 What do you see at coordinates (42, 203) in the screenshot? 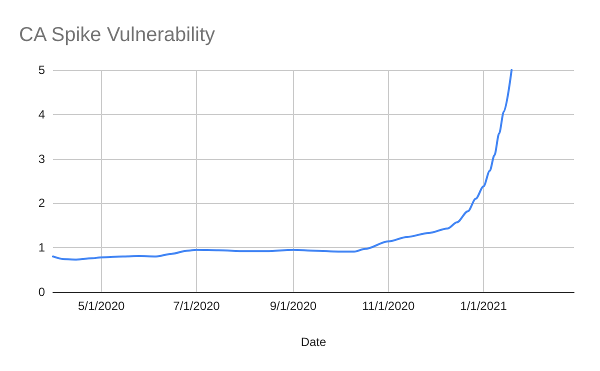
I see `y-tick-label: 2` at bounding box center [42, 203].